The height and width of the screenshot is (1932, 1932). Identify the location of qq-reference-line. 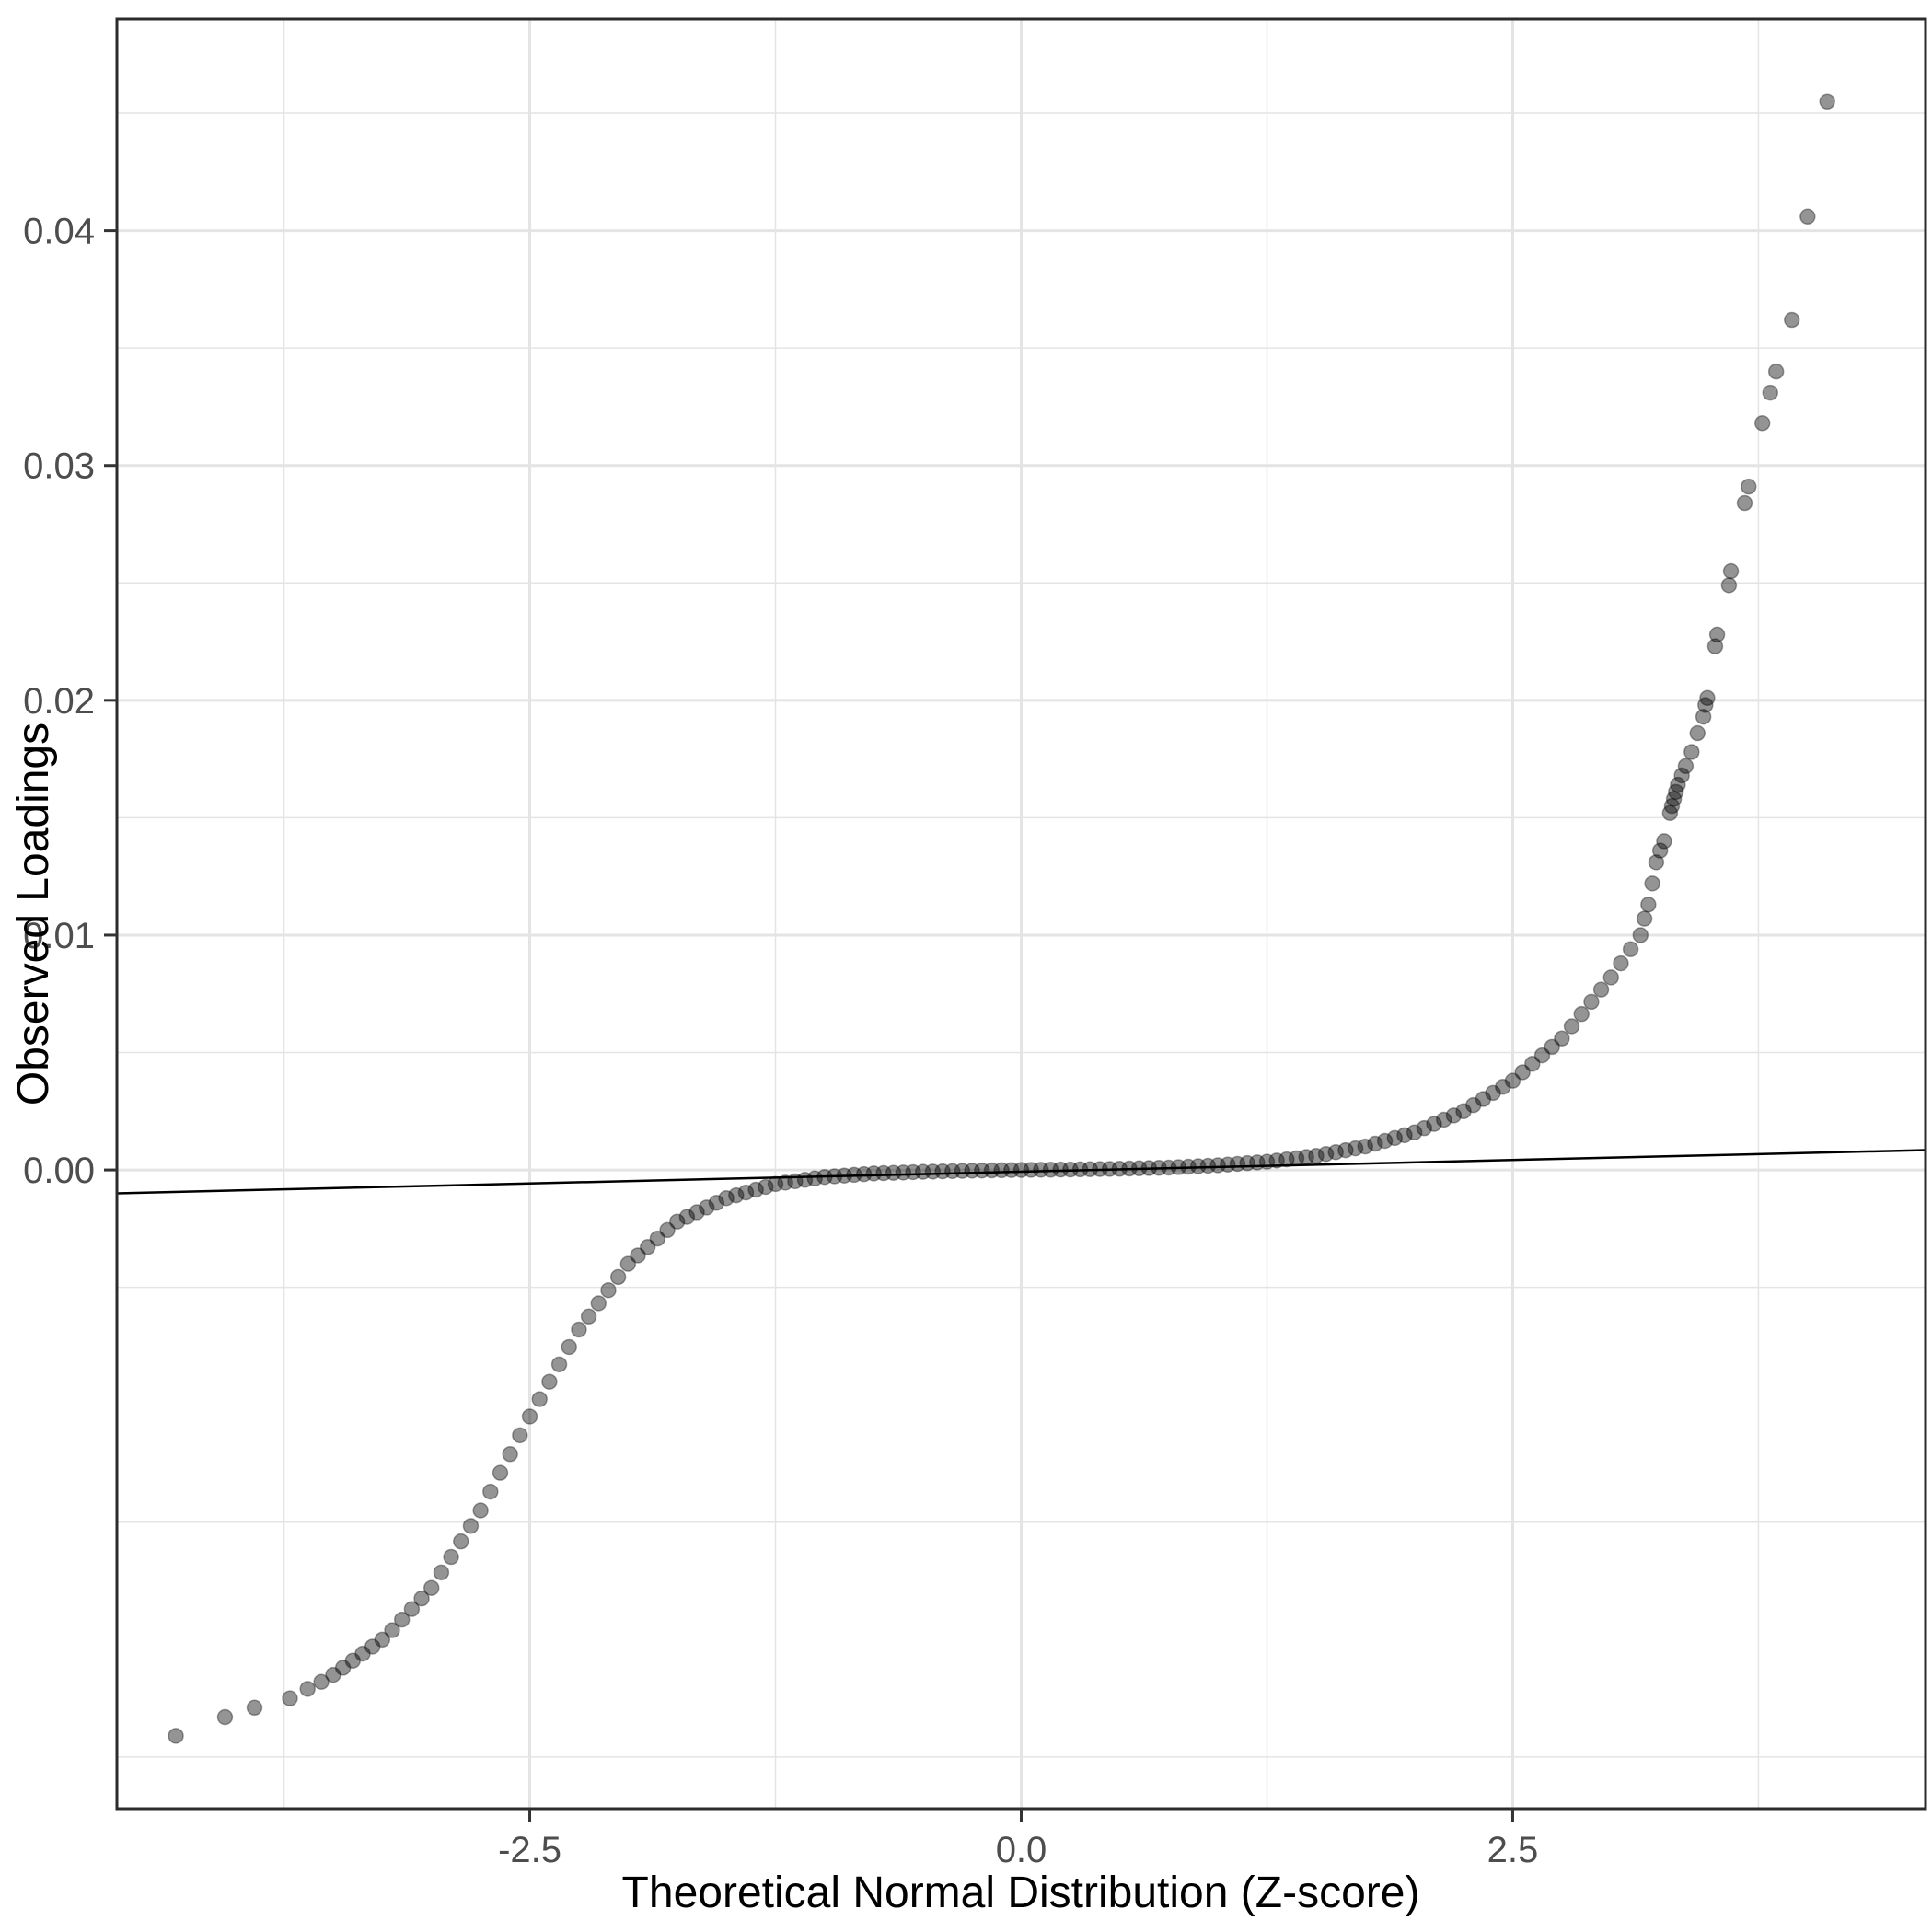
(1021, 1172).